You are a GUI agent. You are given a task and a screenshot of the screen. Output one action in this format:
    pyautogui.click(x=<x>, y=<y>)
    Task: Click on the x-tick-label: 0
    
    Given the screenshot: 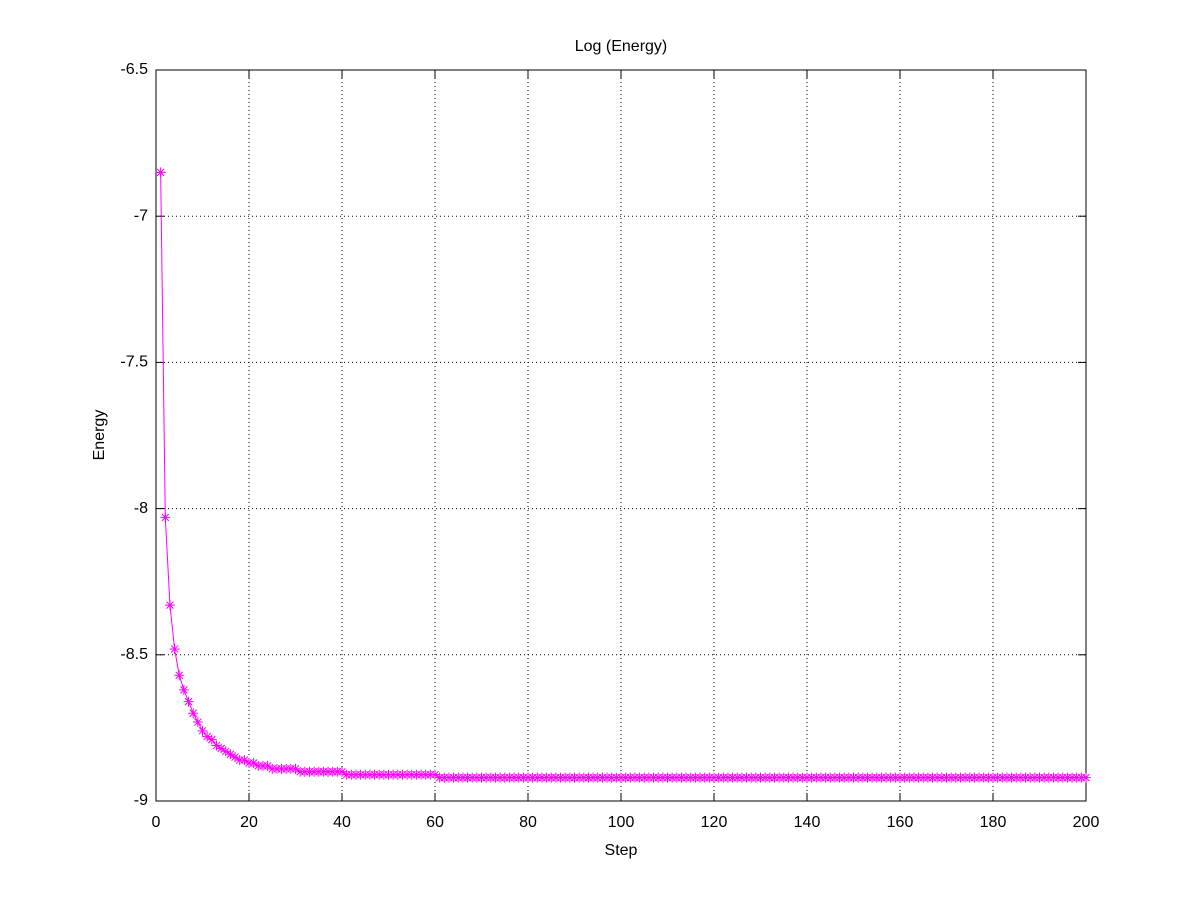 What is the action you would take?
    pyautogui.click(x=156, y=822)
    